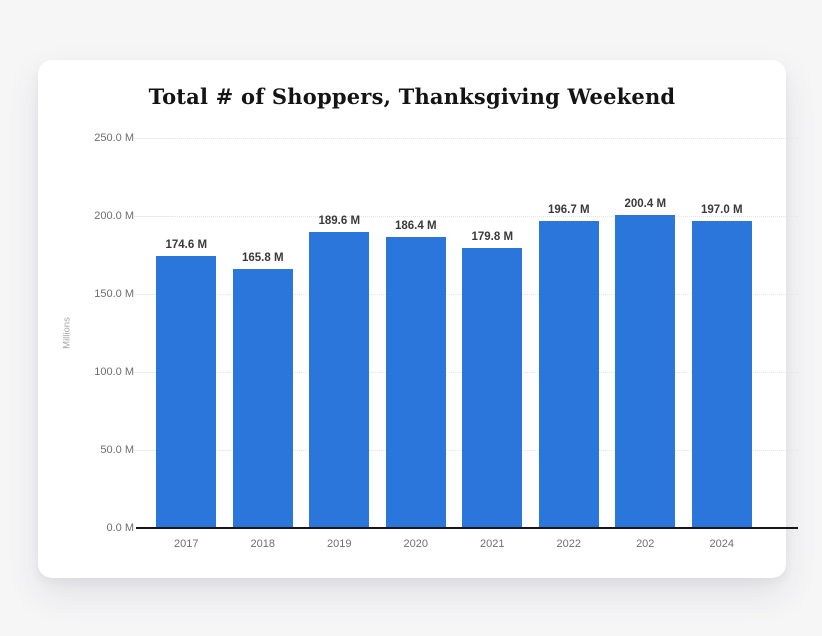 The image size is (822, 636). Describe the element at coordinates (114, 294) in the screenshot. I see `y-axis-tick-label: 150.0 M` at that location.